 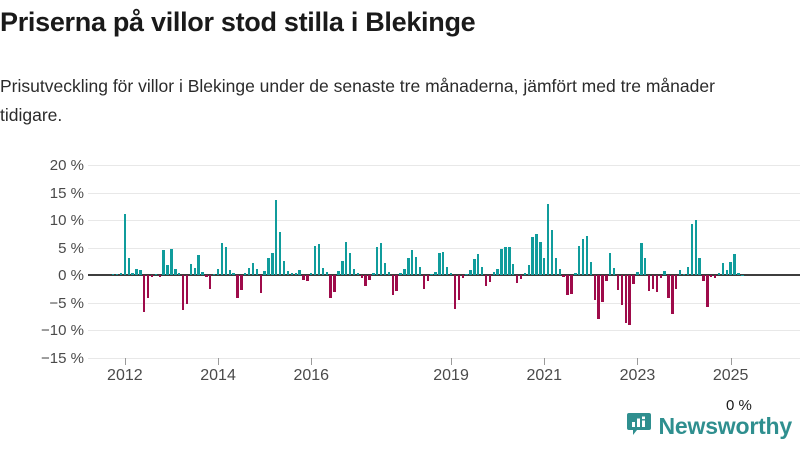 I want to click on y-axis-tick-label: −10 %, so click(x=62, y=331).